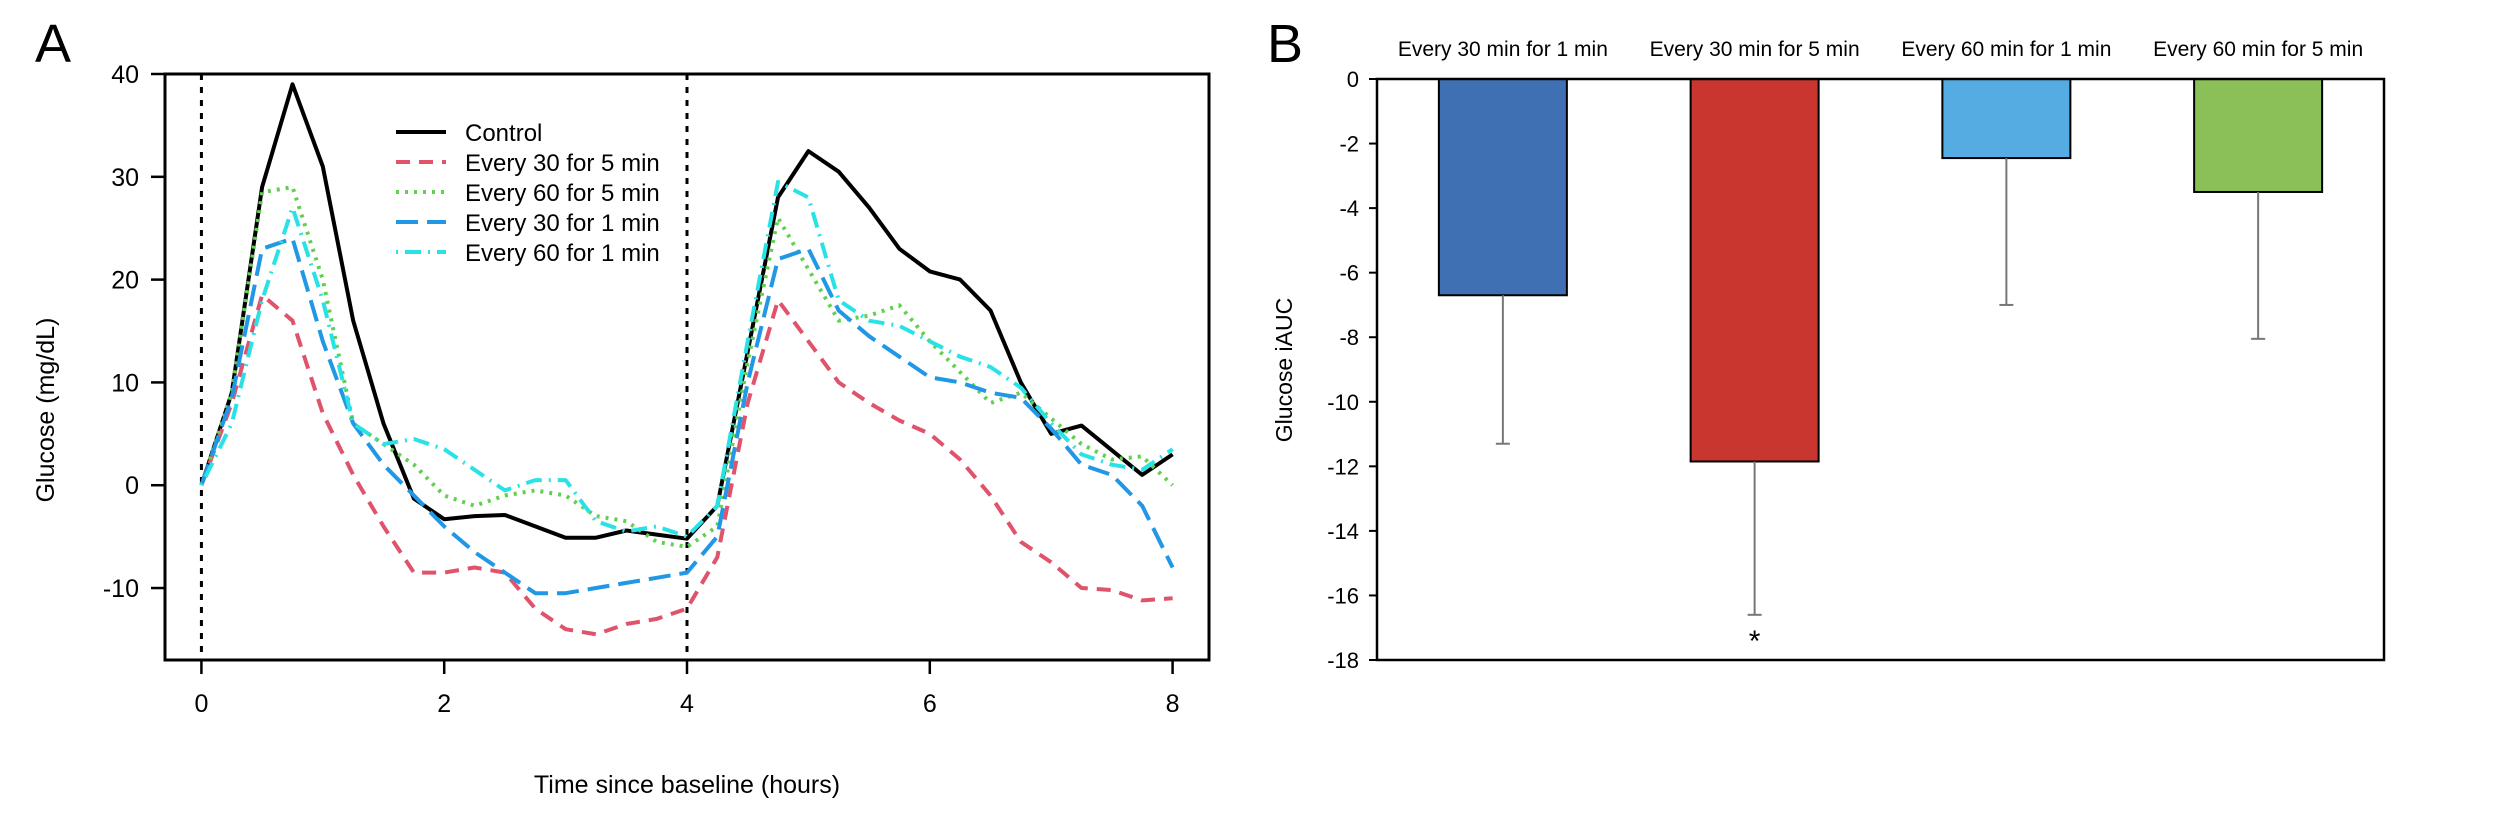 Image resolution: width=2502 pixels, height=814 pixels. Describe the element at coordinates (134, 332) in the screenshot. I see `y-axis: -10 0 10 20 30 40` at that location.